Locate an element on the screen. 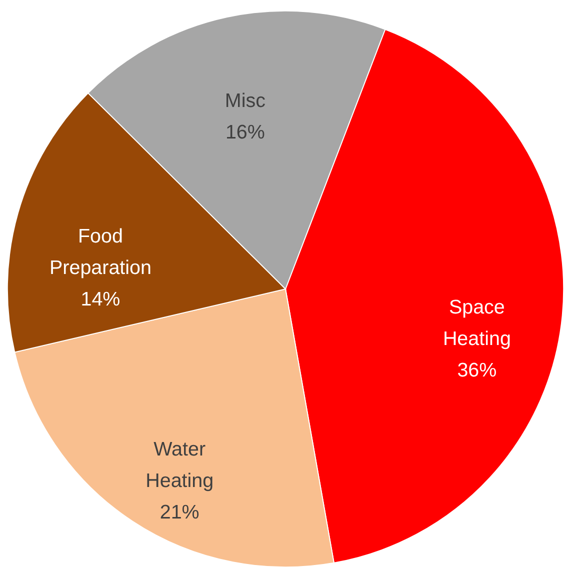  slice-label: Water Heating is located at coordinates (180, 465).